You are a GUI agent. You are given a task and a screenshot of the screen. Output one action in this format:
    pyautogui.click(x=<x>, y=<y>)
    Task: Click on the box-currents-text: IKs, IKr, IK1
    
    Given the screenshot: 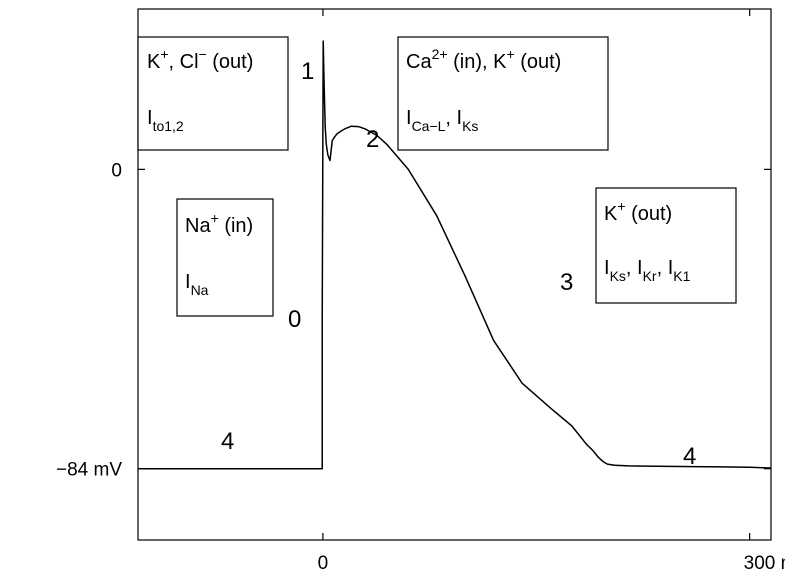 What is the action you would take?
    pyautogui.click(x=647, y=270)
    